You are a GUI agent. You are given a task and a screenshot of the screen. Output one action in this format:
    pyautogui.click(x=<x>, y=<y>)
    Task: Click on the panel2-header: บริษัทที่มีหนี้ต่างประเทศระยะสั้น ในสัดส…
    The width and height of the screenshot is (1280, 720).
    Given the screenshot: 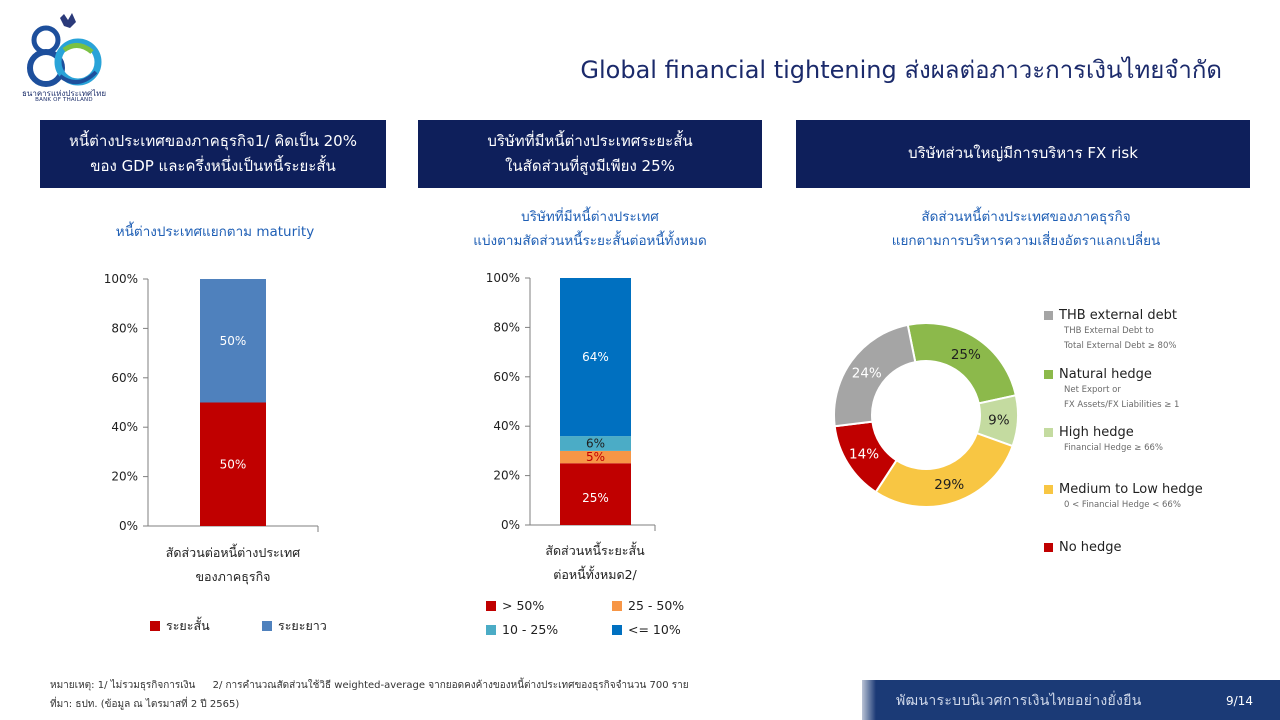 What is the action you would take?
    pyautogui.click(x=590, y=154)
    